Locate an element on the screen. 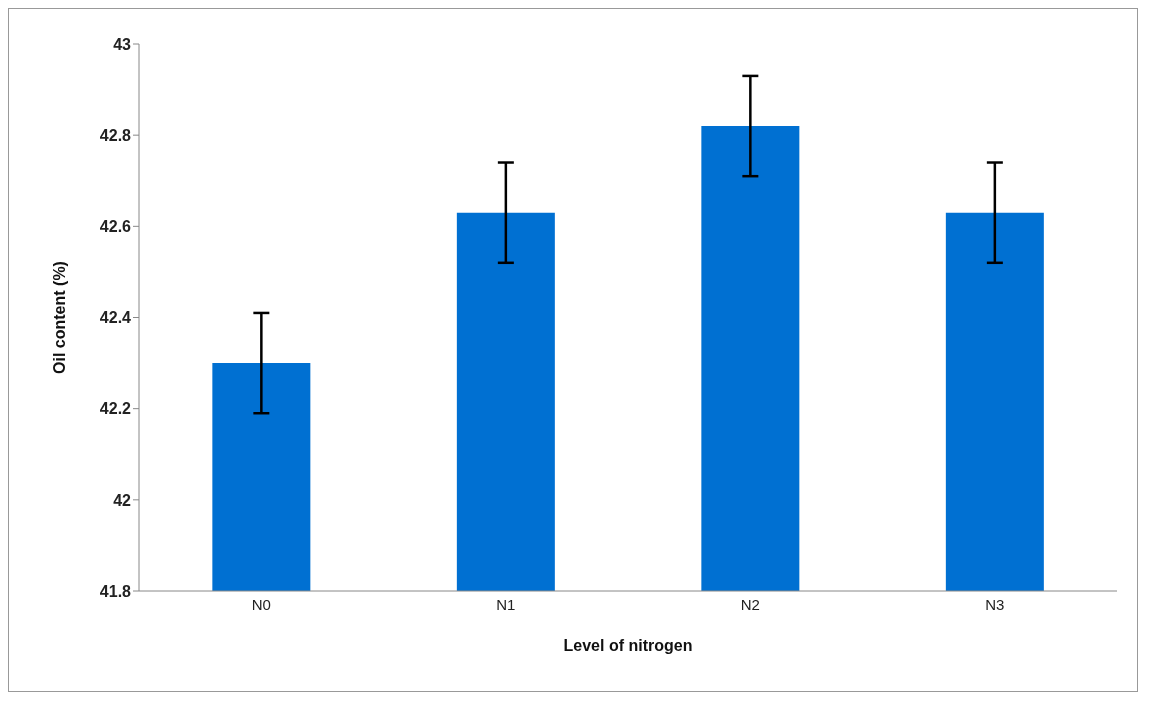  x-tick-label: N3 is located at coordinates (995, 604).